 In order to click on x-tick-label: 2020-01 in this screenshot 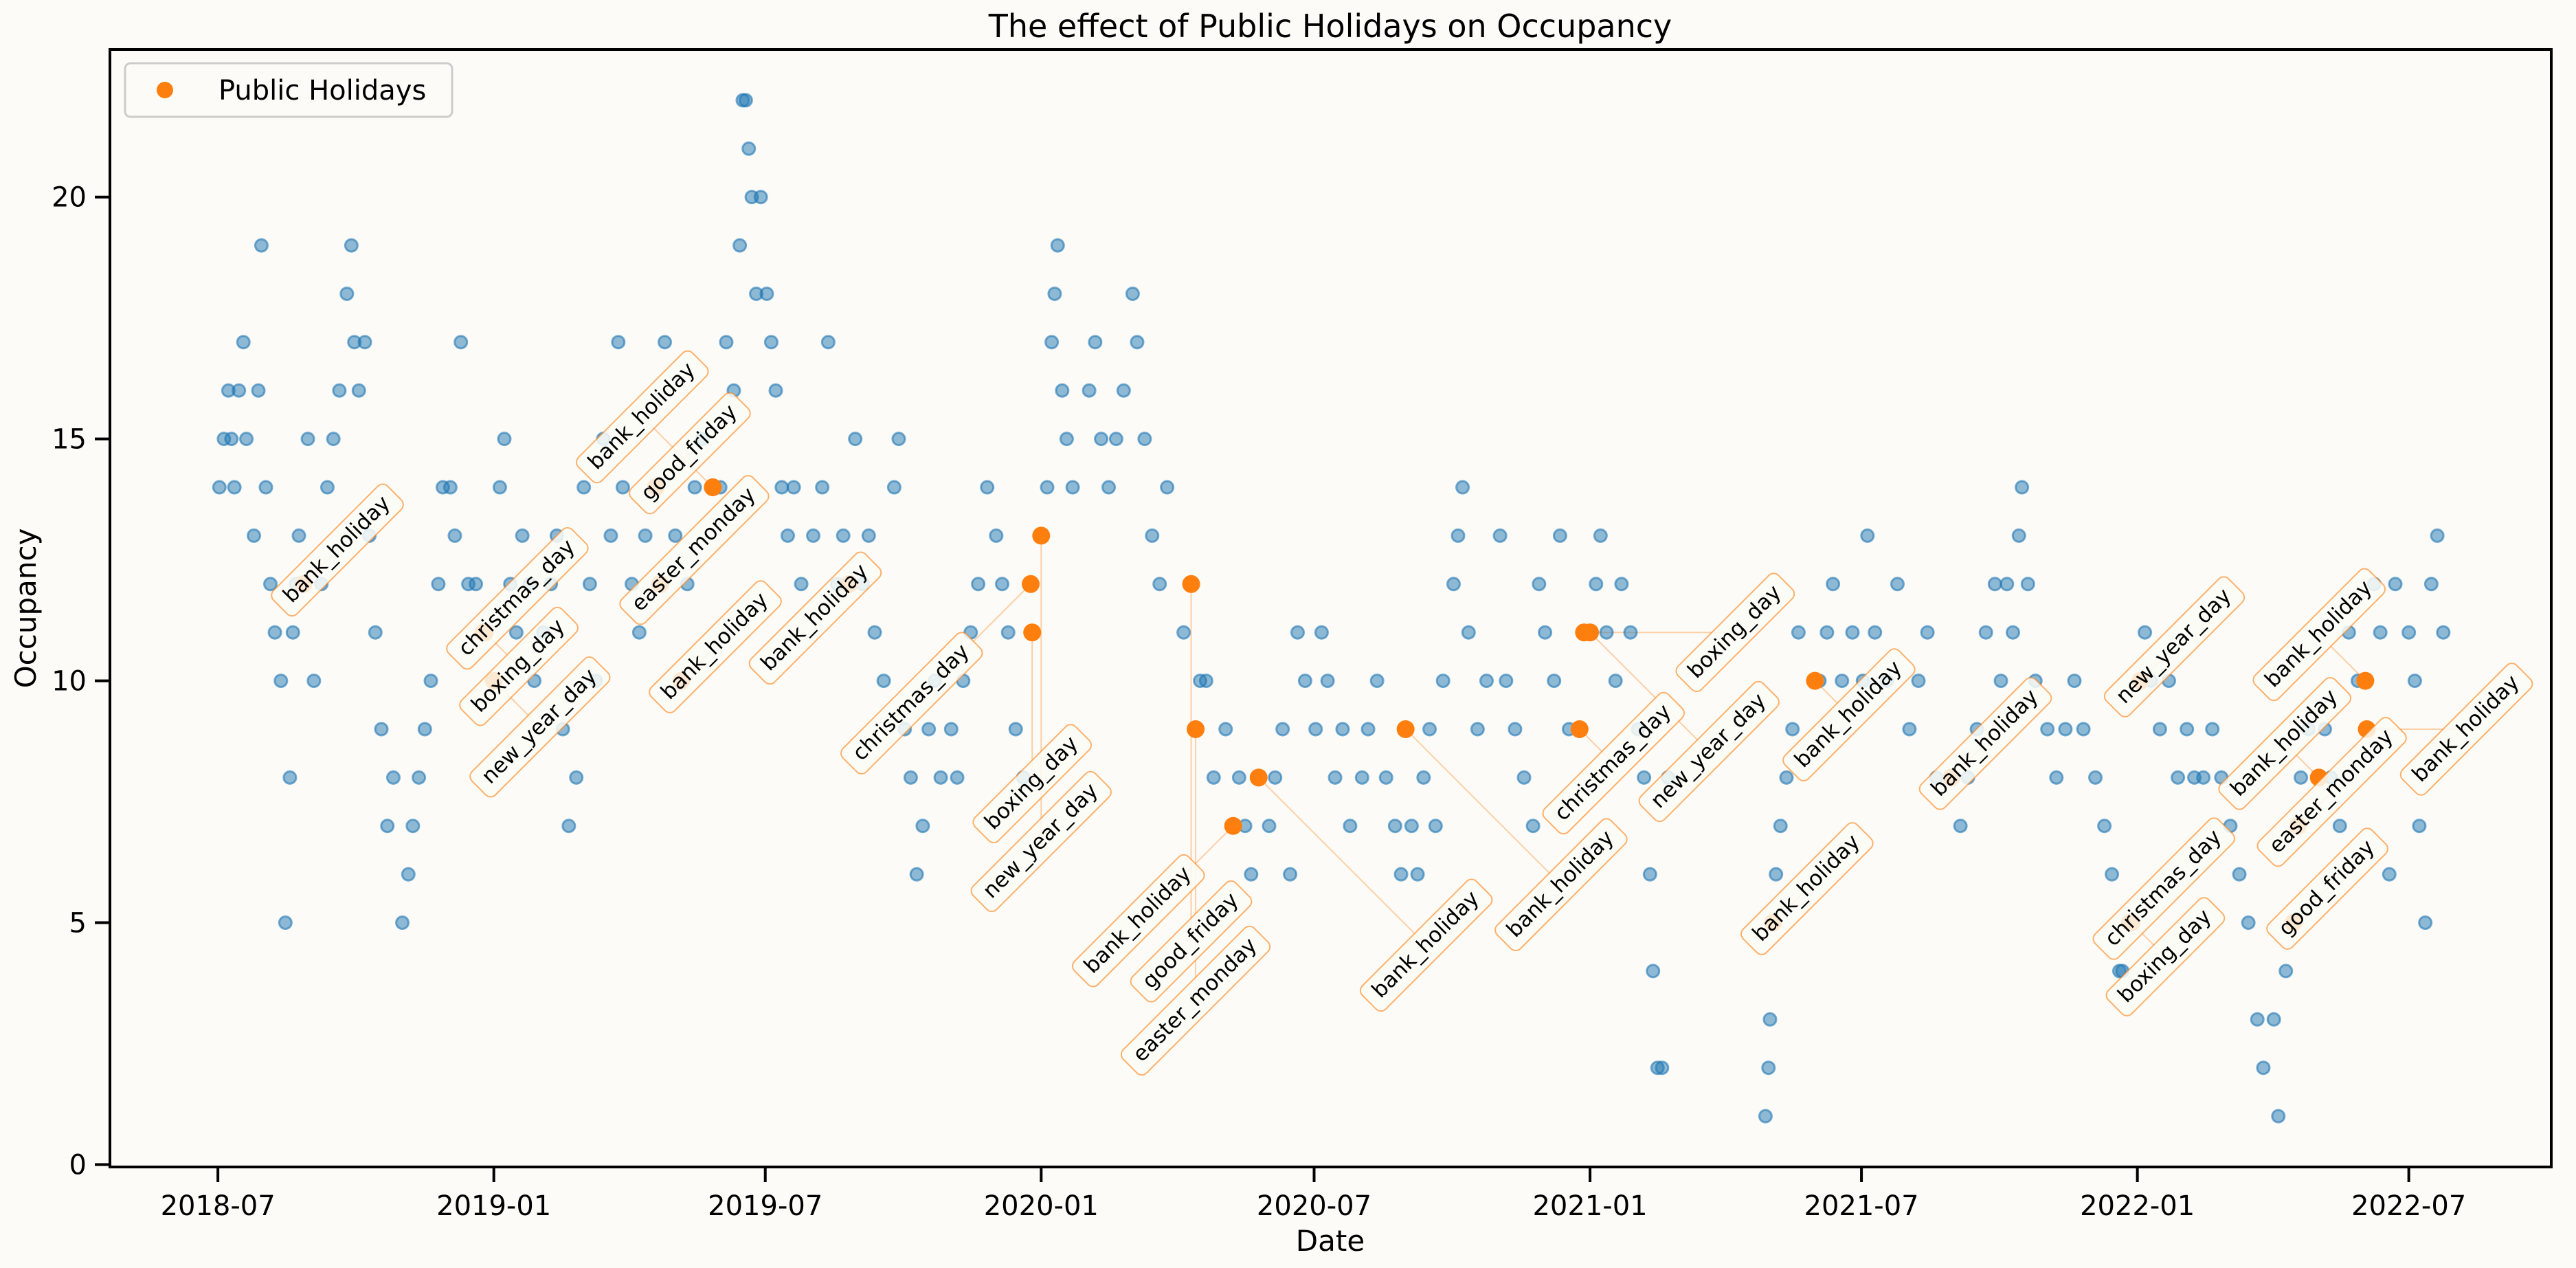, I will do `click(1041, 1206)`.